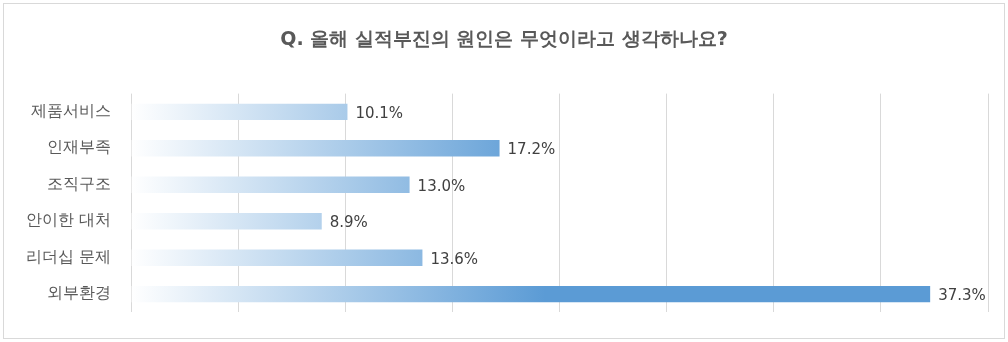 The width and height of the screenshot is (1008, 342). What do you see at coordinates (454, 258) in the screenshot?
I see `data-label: 13.6%` at bounding box center [454, 258].